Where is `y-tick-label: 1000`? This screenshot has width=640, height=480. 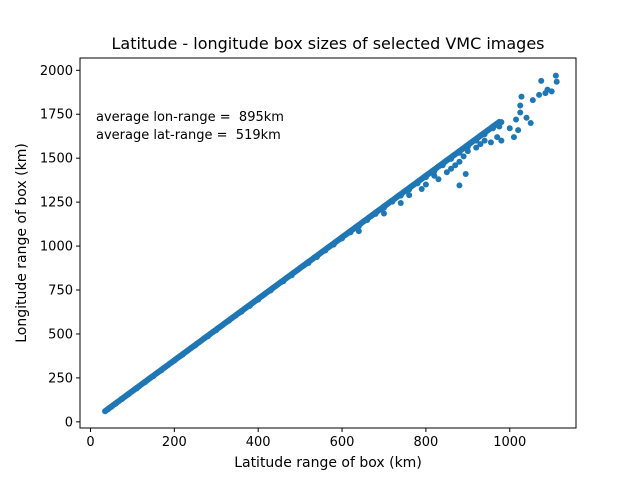 y-tick-label: 1000 is located at coordinates (56, 247).